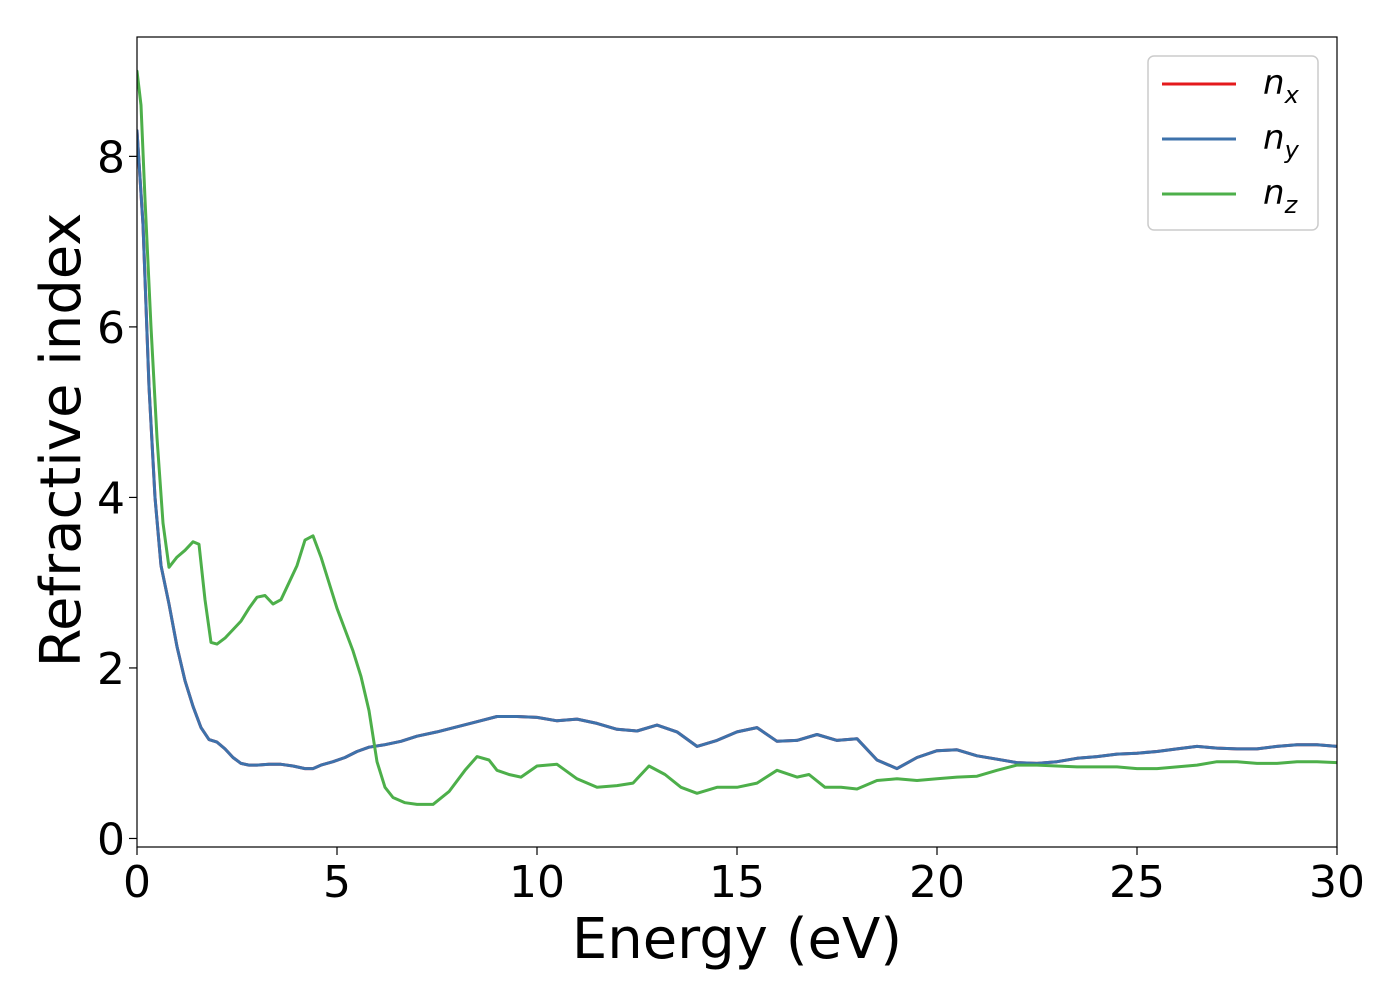 The image size is (1400, 1000). I want to click on legend-label-nx: nx, so click(1281, 86).